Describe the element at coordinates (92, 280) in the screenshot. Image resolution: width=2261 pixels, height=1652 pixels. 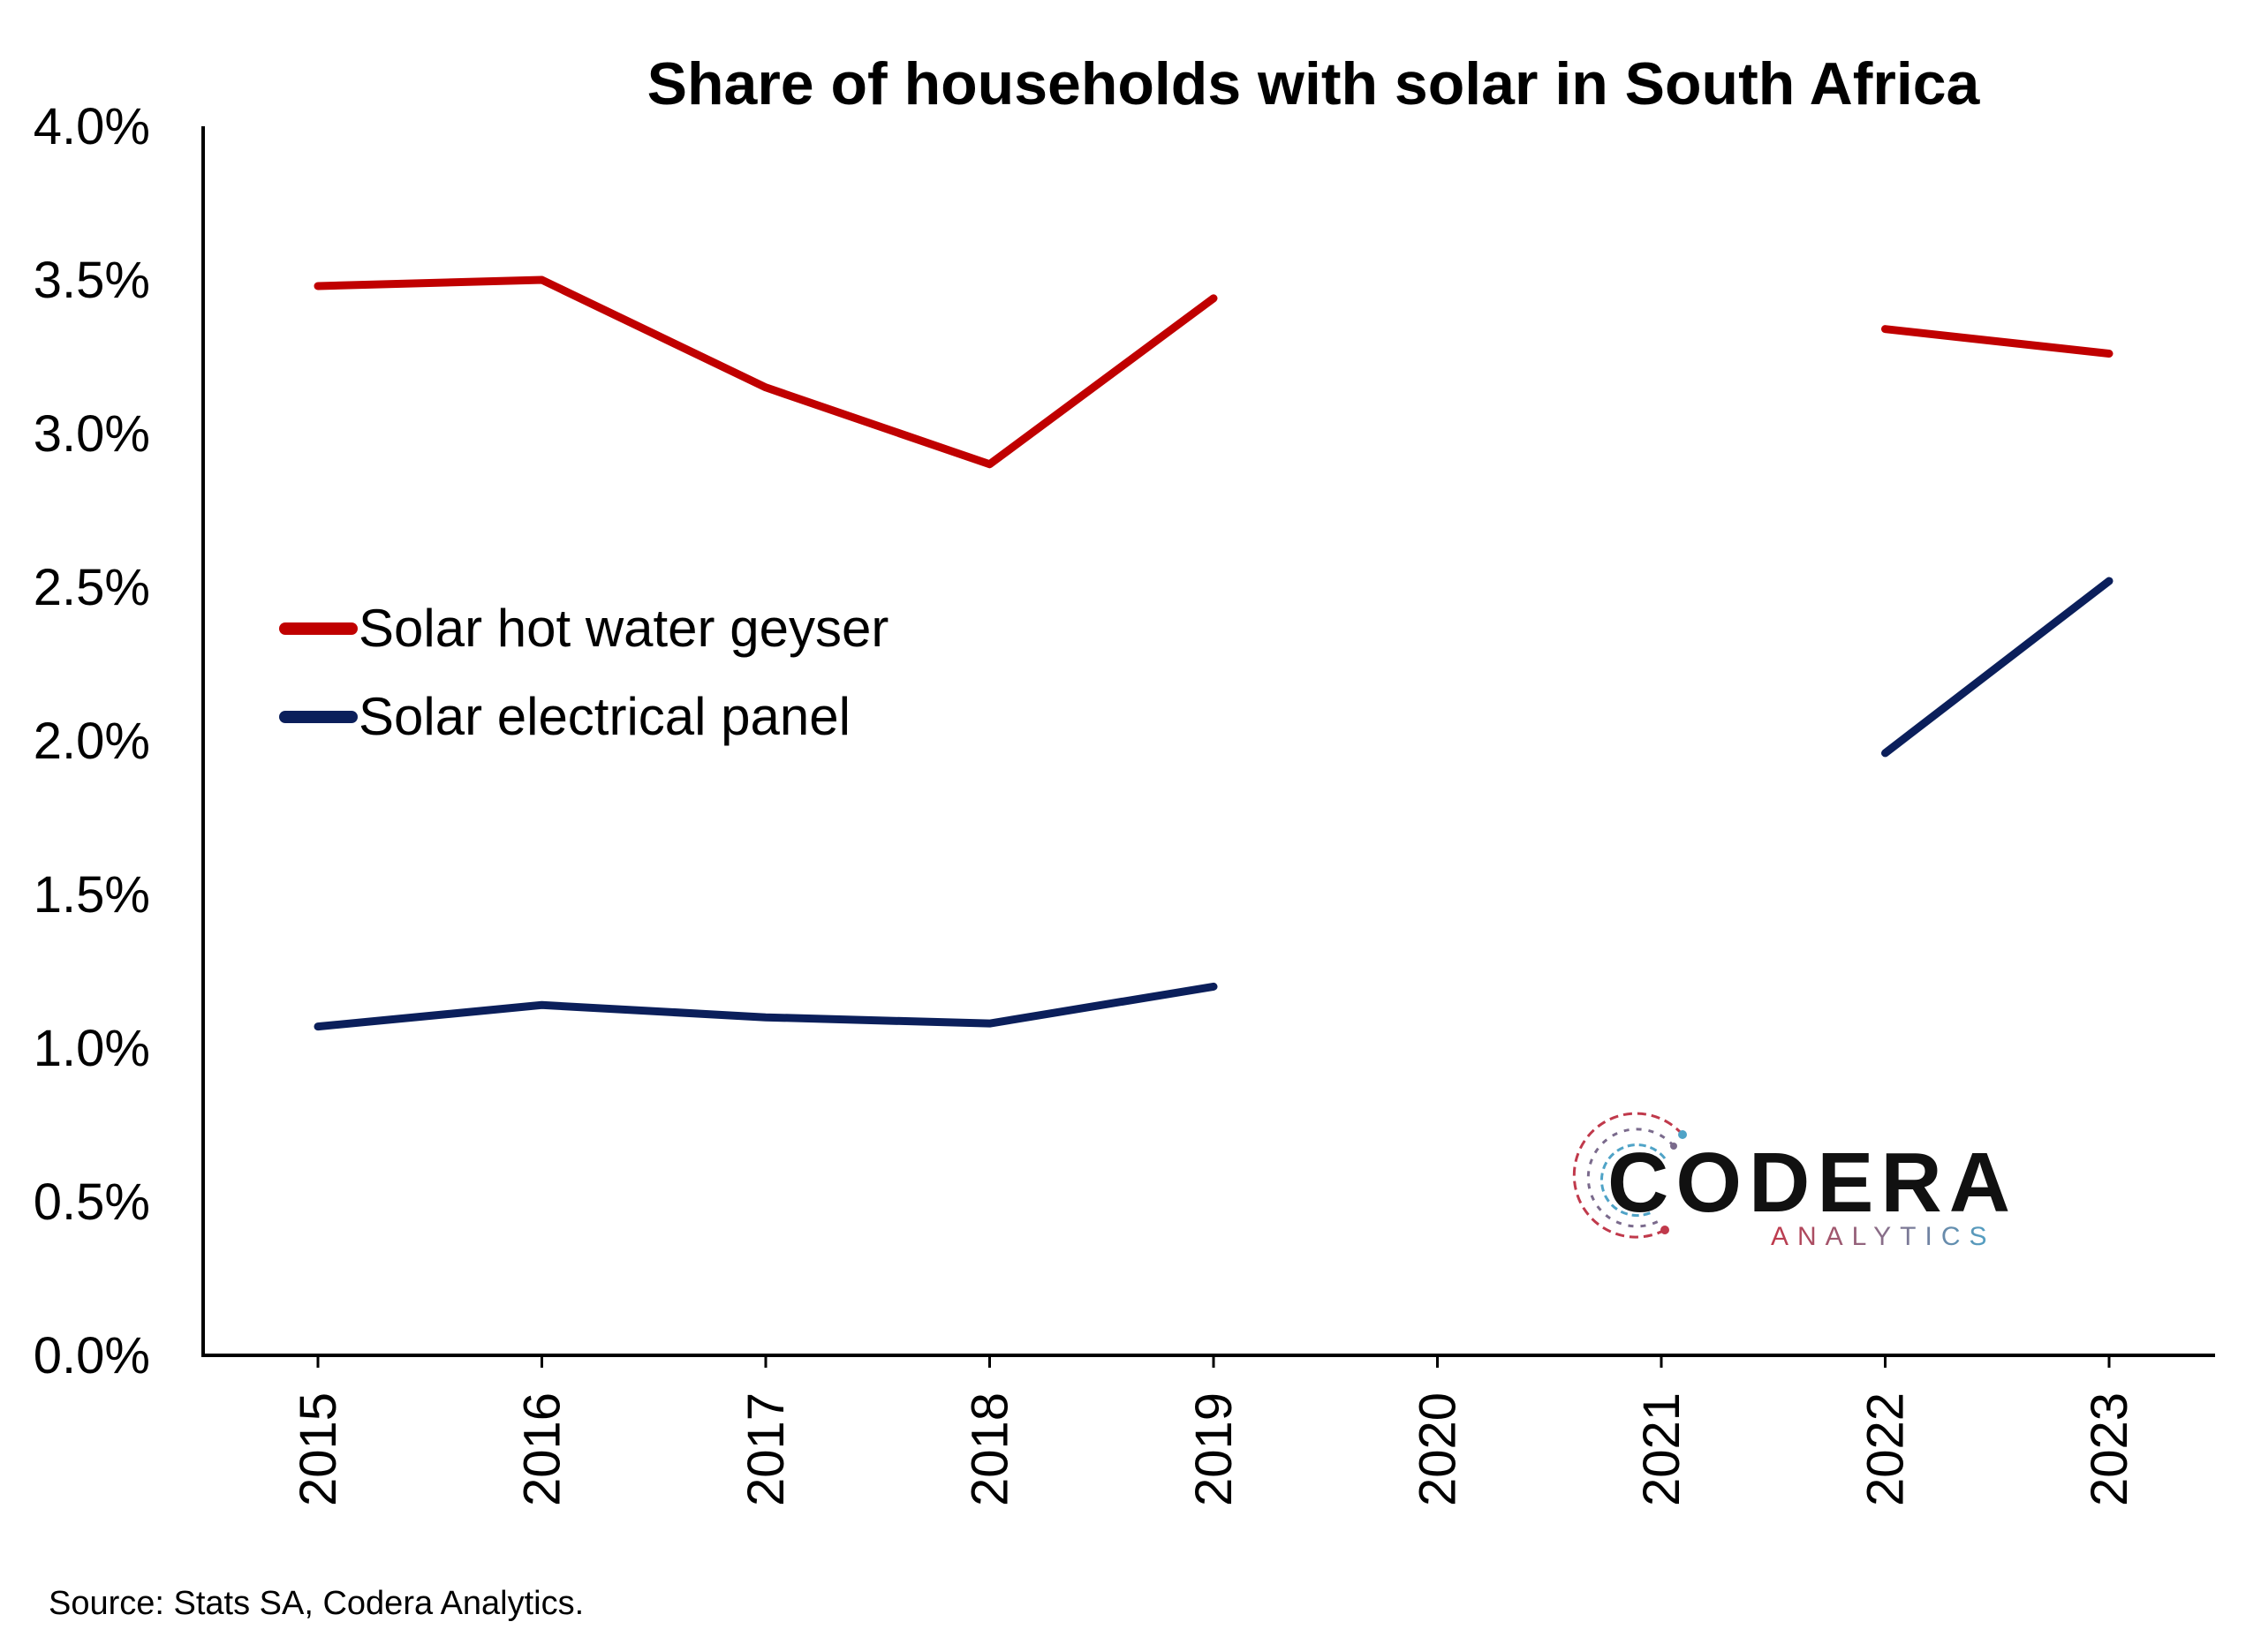
I see `y-tick-label: 3.5%` at that location.